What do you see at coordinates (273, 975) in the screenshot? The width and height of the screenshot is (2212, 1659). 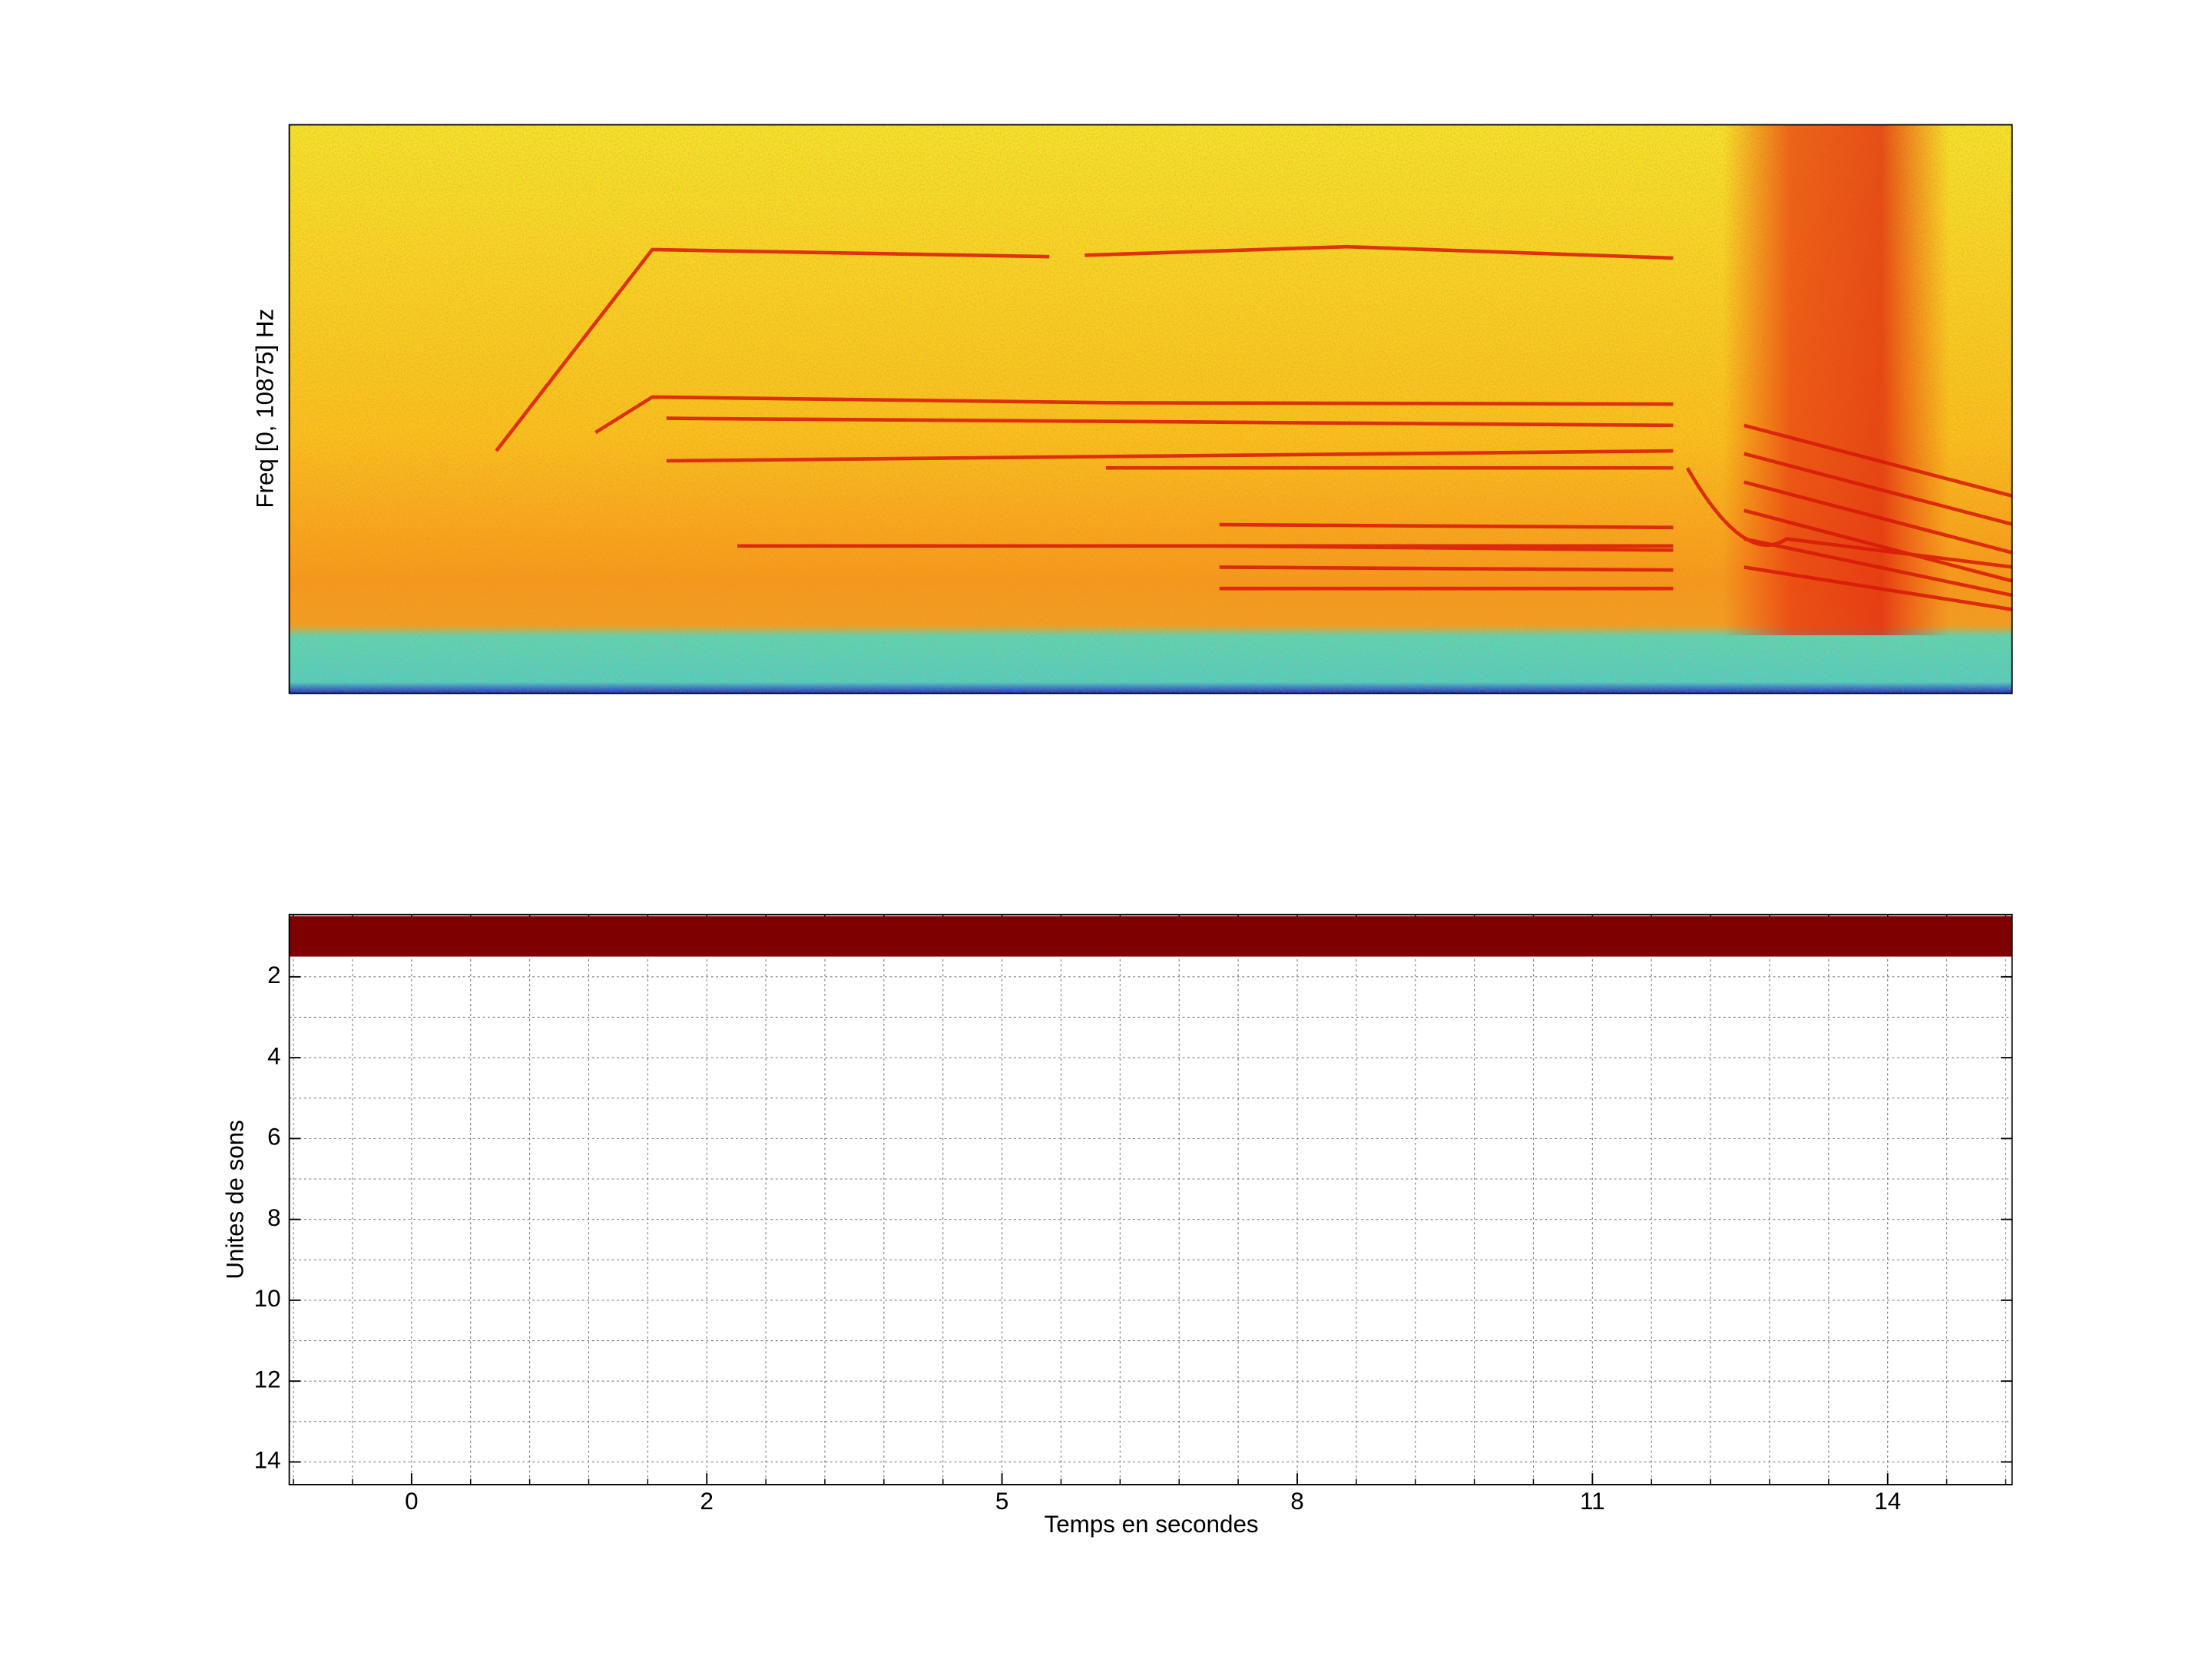 I see `y-tick-label: 2` at bounding box center [273, 975].